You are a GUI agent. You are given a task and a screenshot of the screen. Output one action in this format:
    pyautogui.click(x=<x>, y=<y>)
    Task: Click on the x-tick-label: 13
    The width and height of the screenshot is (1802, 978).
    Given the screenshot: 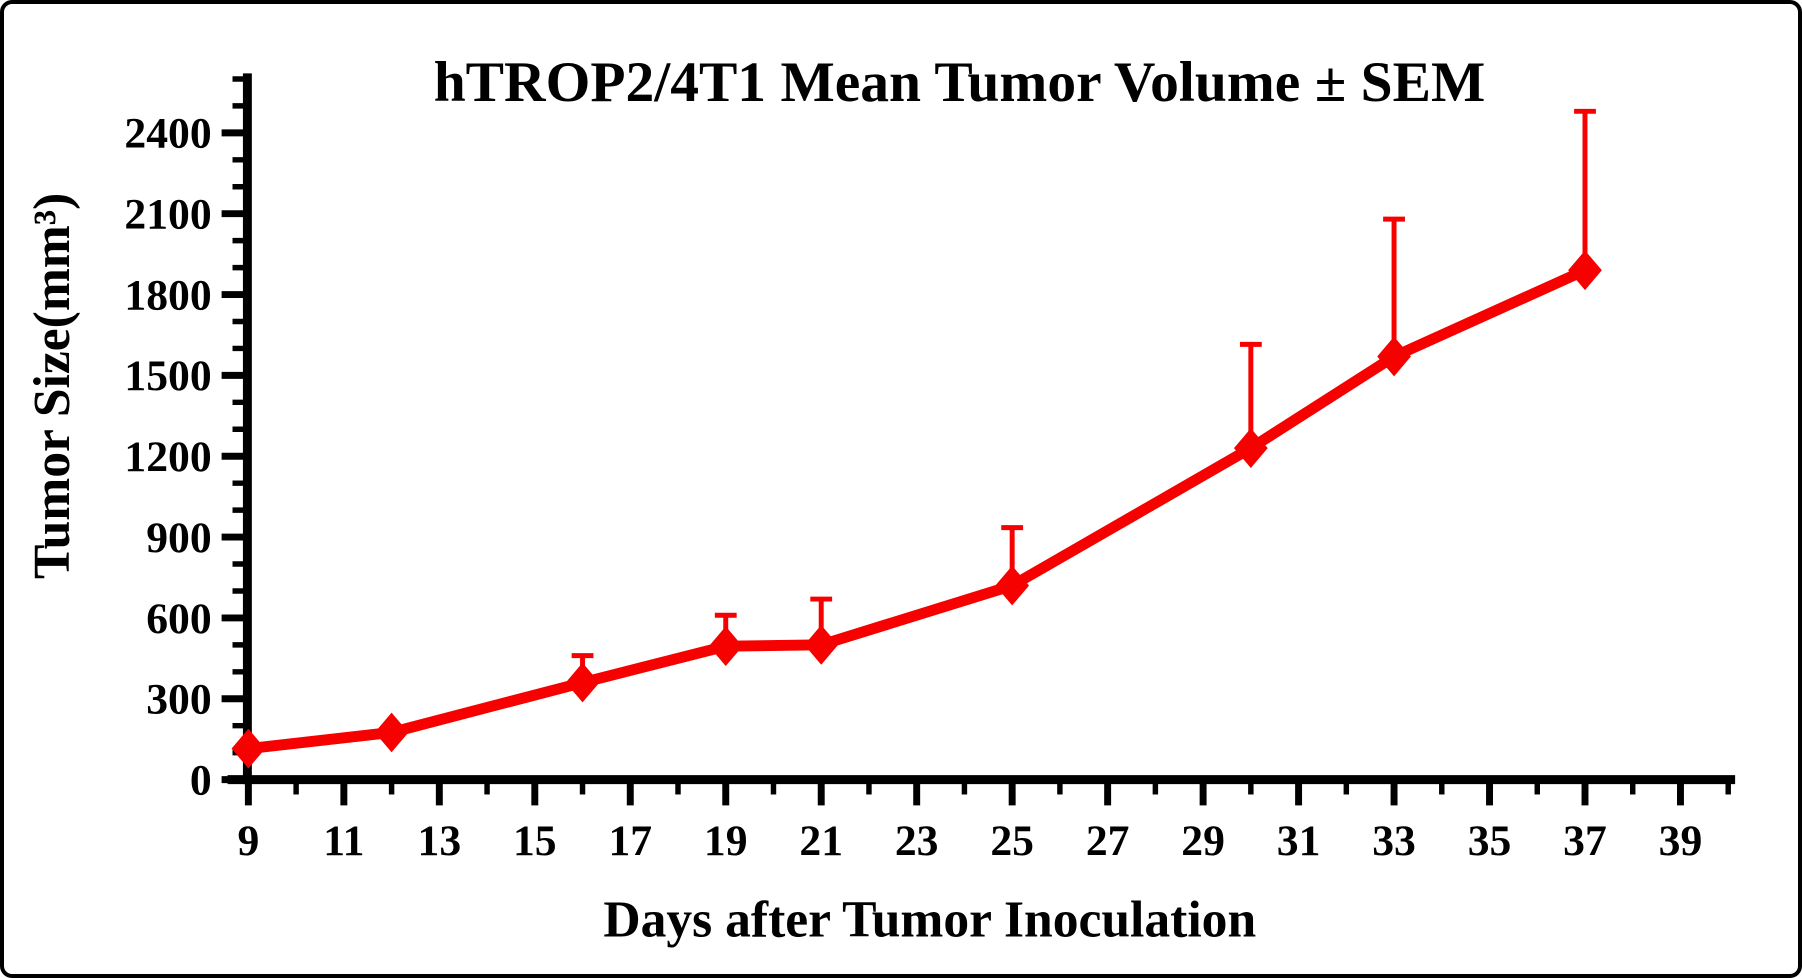 What is the action you would take?
    pyautogui.click(x=440, y=841)
    